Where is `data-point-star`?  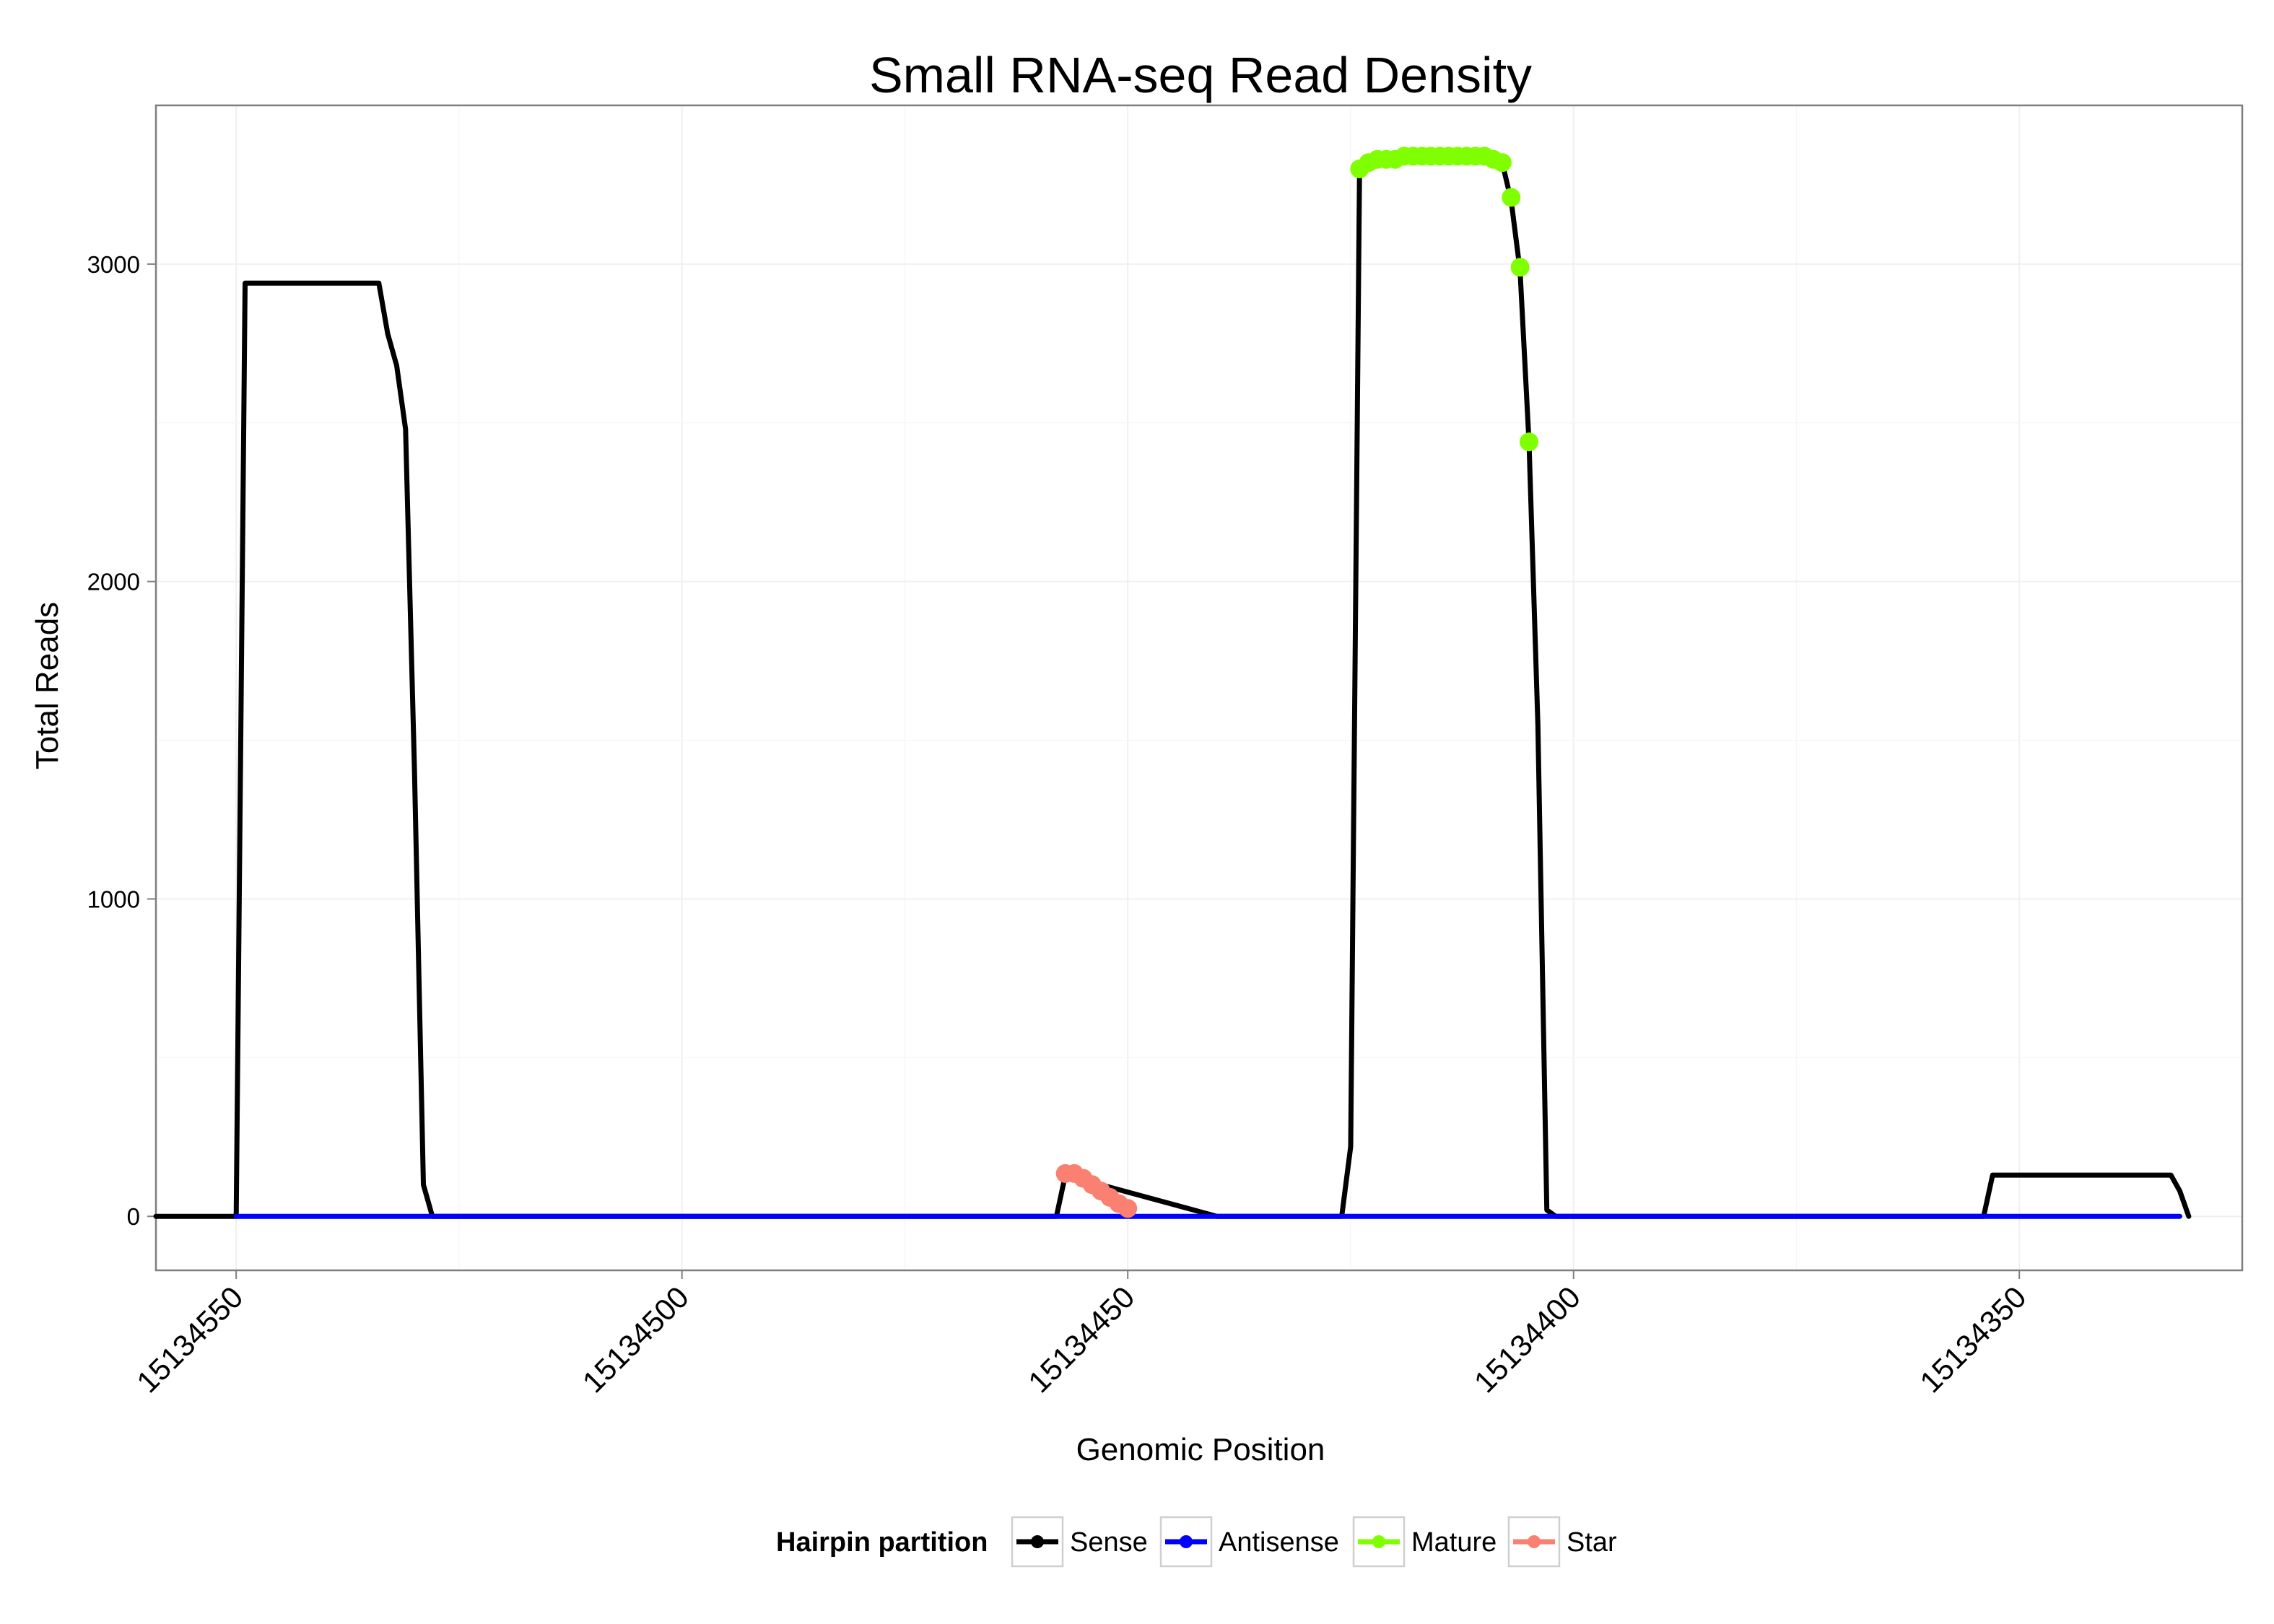
data-point-star is located at coordinates (1128, 1208).